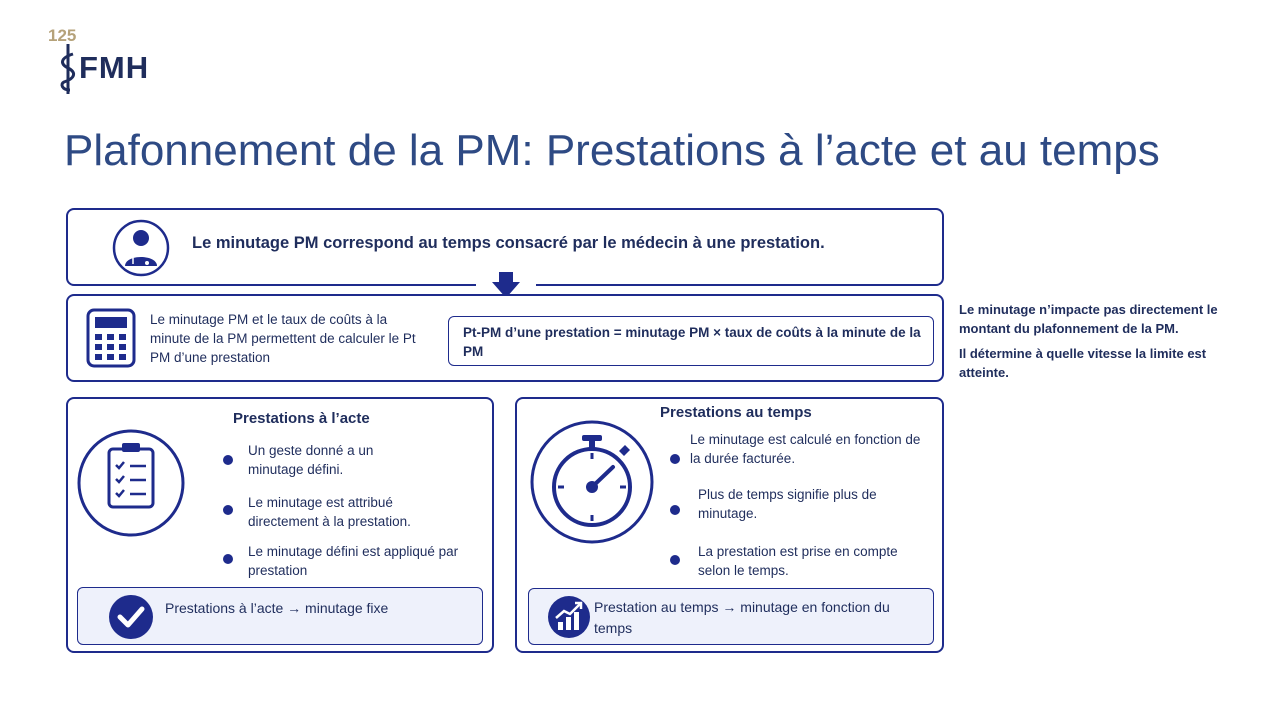 This screenshot has height=720, width=1280. Describe the element at coordinates (131, 483) in the screenshot. I see `clipboard-checklist-icon` at that location.